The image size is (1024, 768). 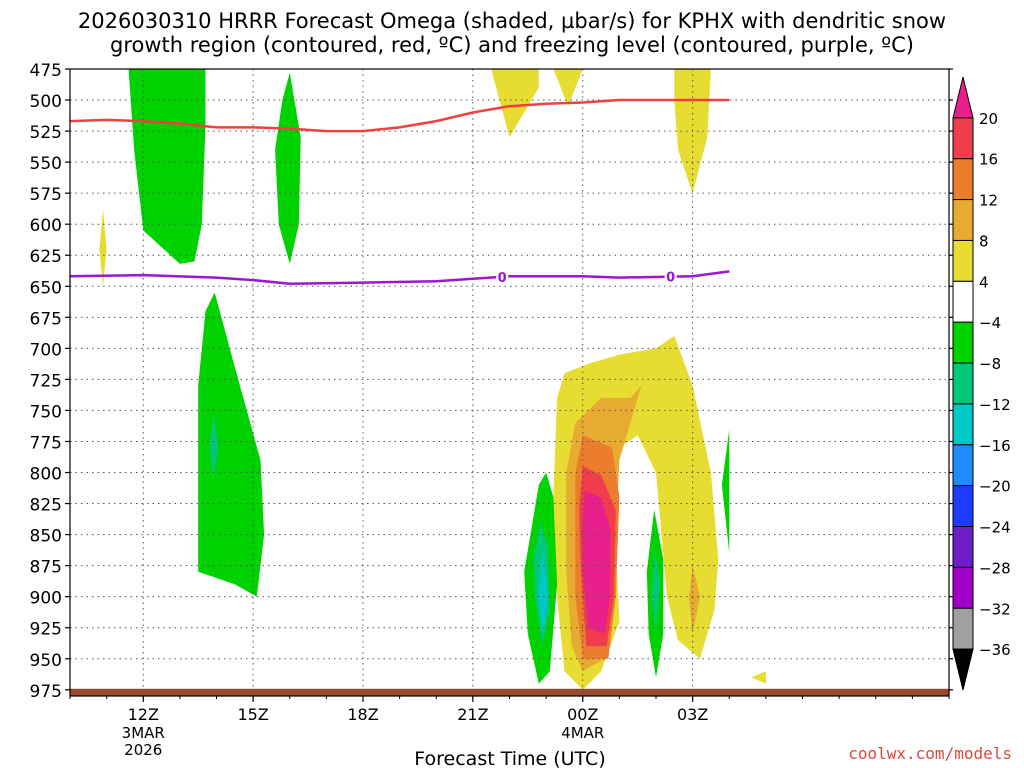 I want to click on x-tick-label-00Z: 00Z, so click(x=582, y=714).